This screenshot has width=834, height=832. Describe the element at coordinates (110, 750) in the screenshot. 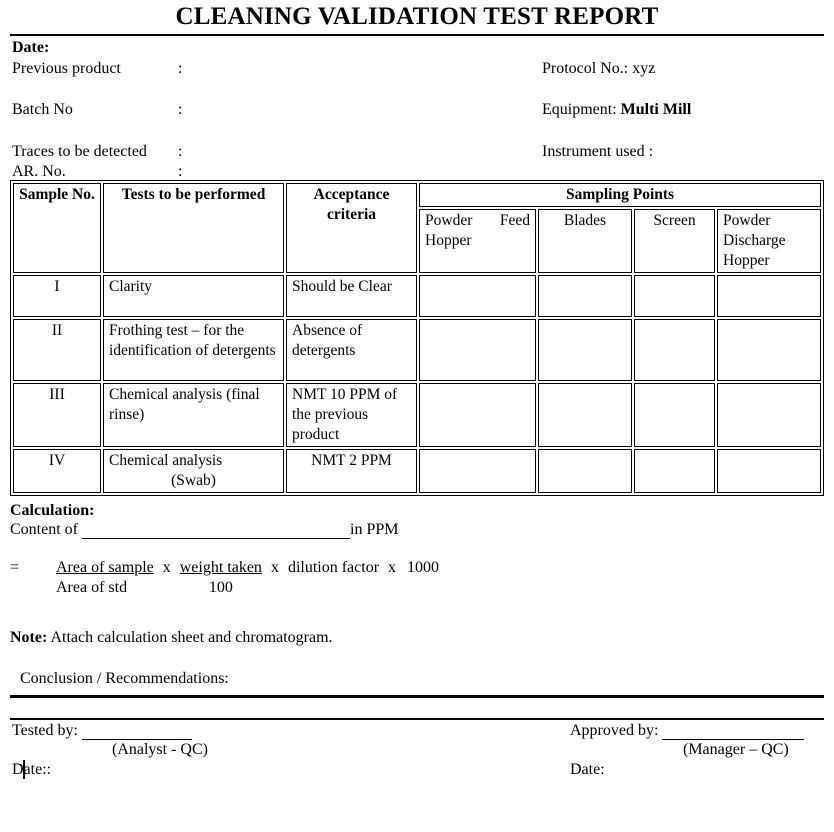

I see `tested-by-block: Tested by: (Analyst - QC) Date::` at that location.